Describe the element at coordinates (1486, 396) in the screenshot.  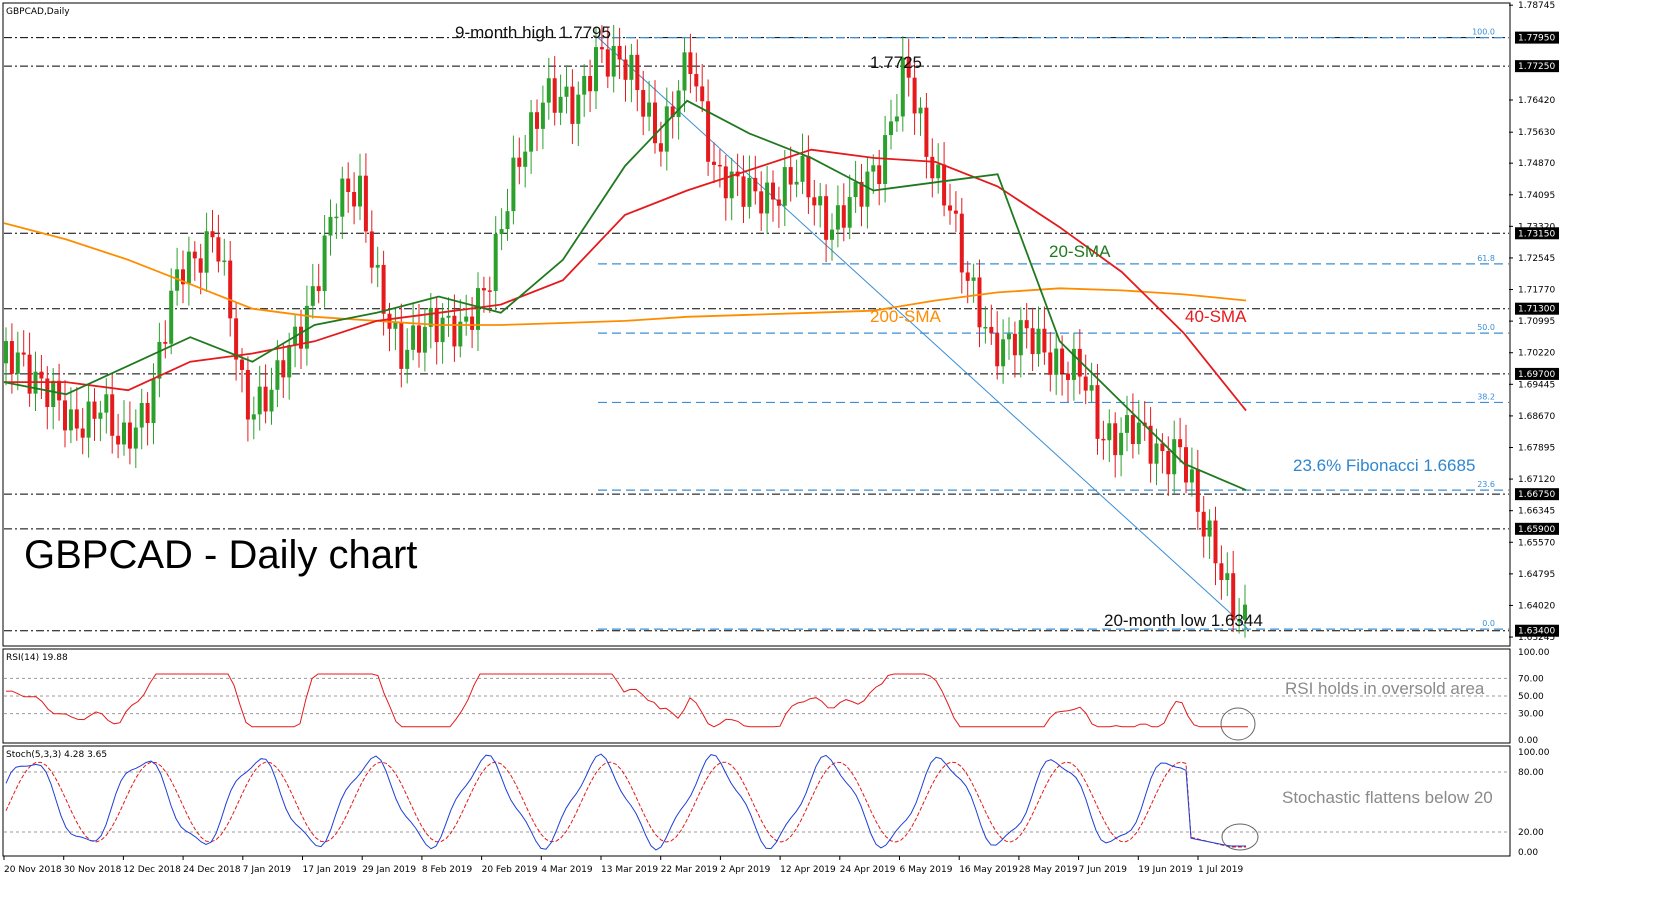
I see `fib-level-label: 38.2` at that location.